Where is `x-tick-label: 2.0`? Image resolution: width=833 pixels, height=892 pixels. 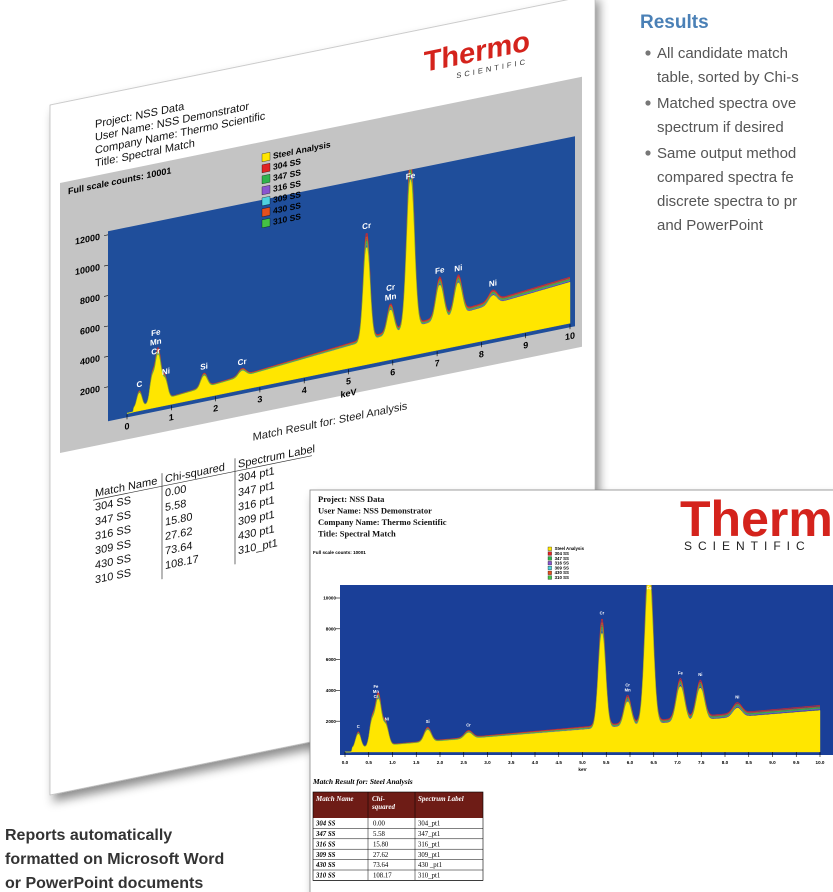 x-tick-label: 2.0 is located at coordinates (440, 762).